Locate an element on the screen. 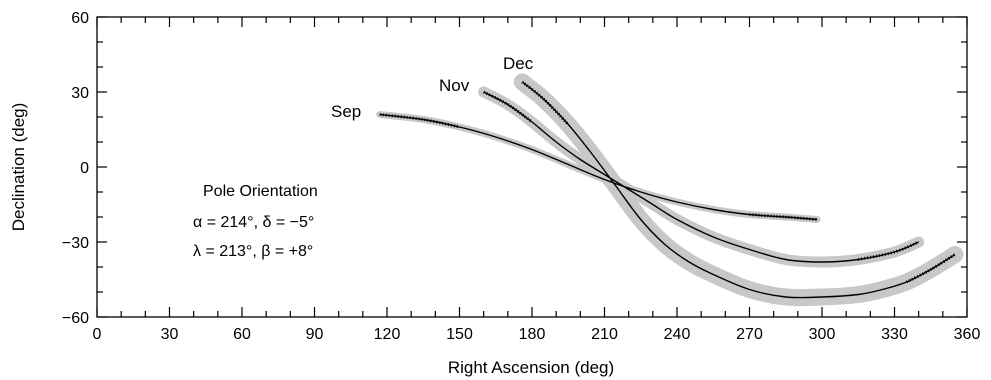  x-tick-label: 180 is located at coordinates (532, 334).